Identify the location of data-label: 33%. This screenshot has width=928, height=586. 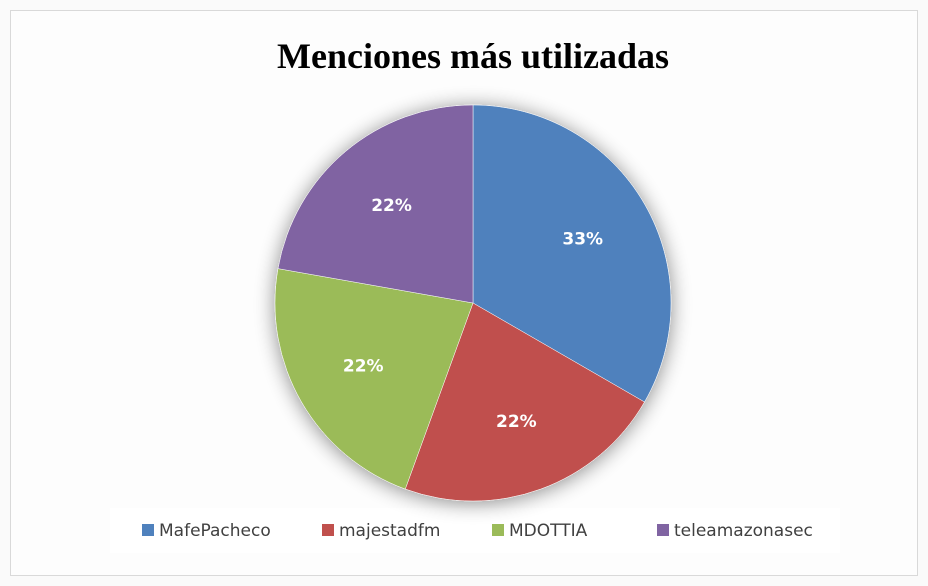
(582, 240).